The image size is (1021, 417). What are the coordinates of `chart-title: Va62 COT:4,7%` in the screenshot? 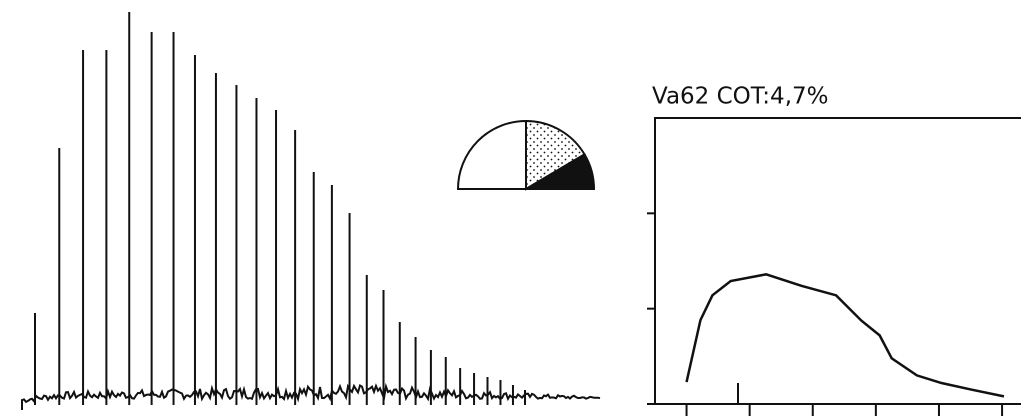 It's located at (740, 97).